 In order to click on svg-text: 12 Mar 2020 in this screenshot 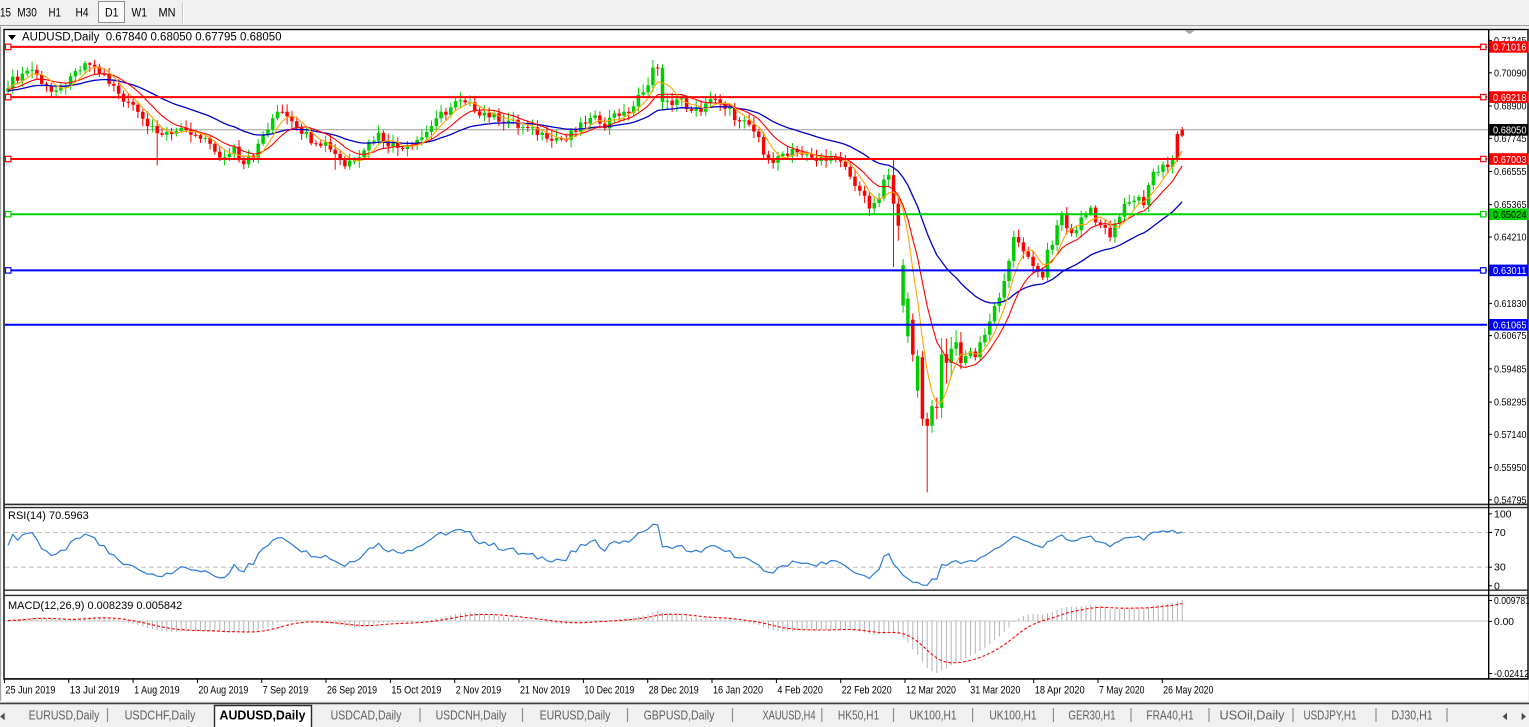, I will do `click(931, 691)`.